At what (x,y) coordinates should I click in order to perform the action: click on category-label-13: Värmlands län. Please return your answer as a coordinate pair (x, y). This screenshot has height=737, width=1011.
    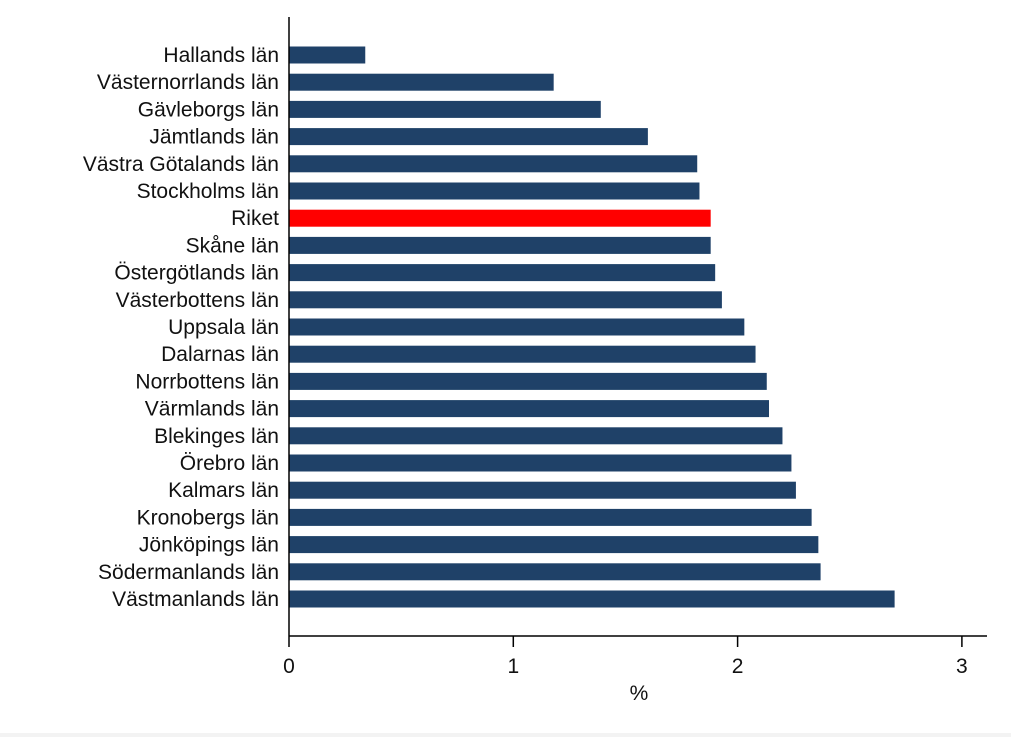
    Looking at the image, I should click on (212, 409).